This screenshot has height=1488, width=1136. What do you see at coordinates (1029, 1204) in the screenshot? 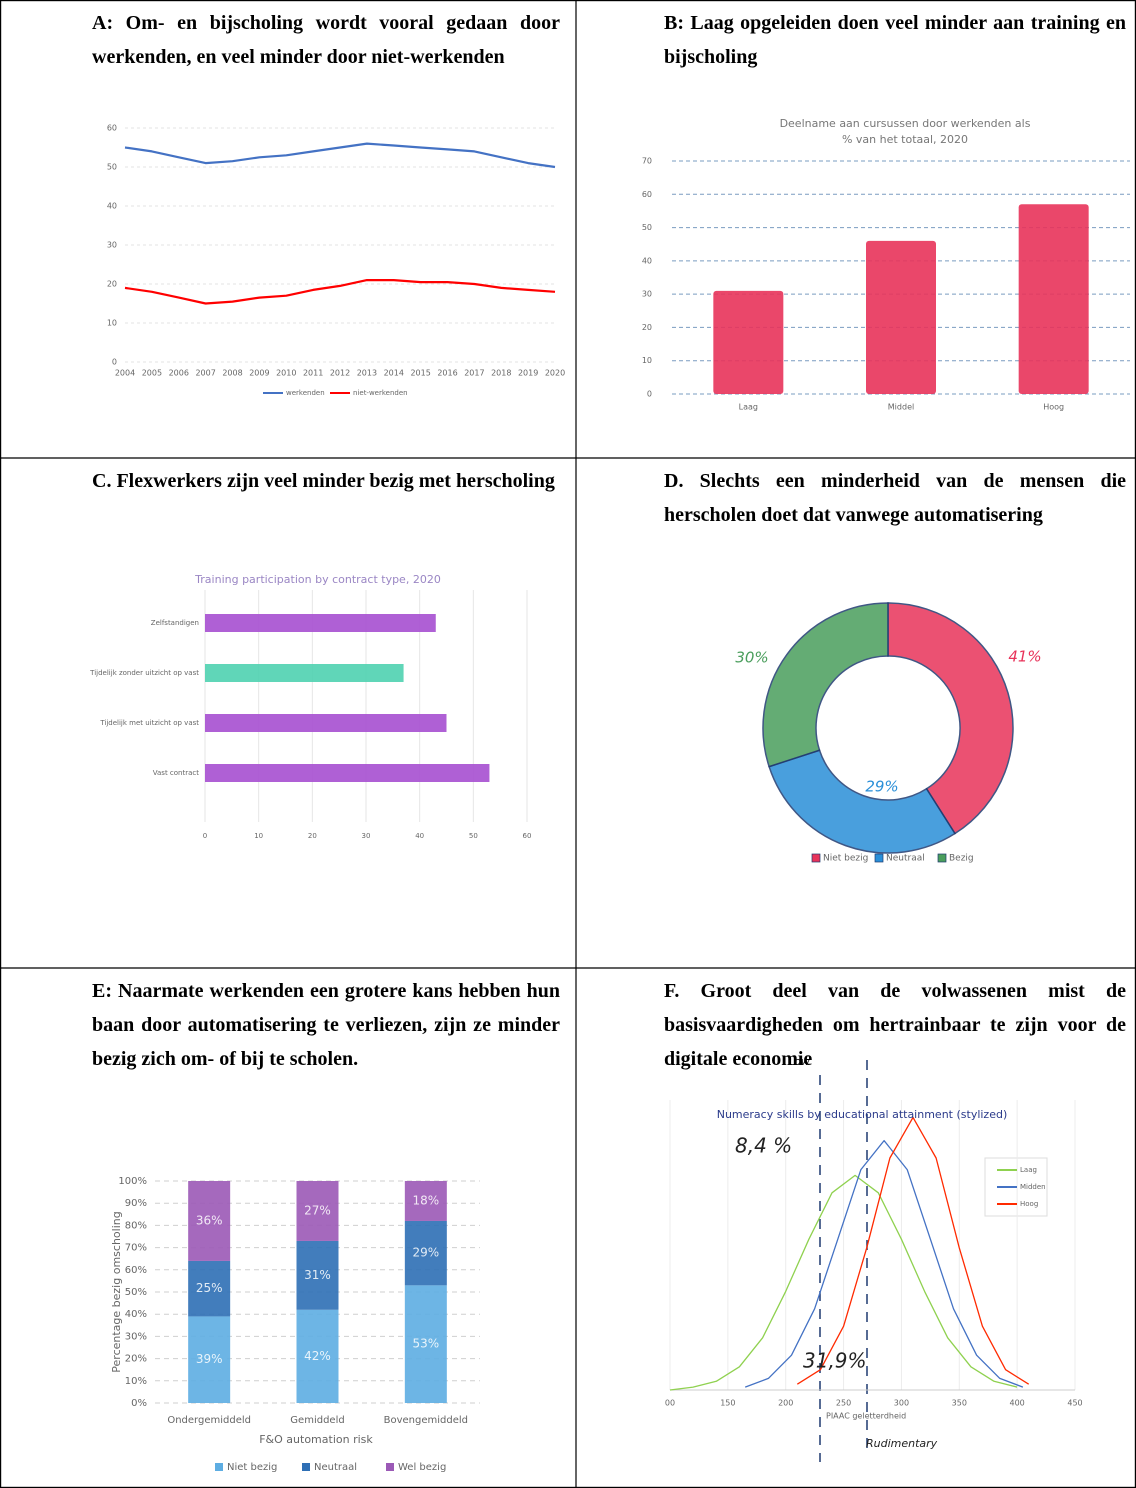
I see `legend-label: Hoog` at bounding box center [1029, 1204].